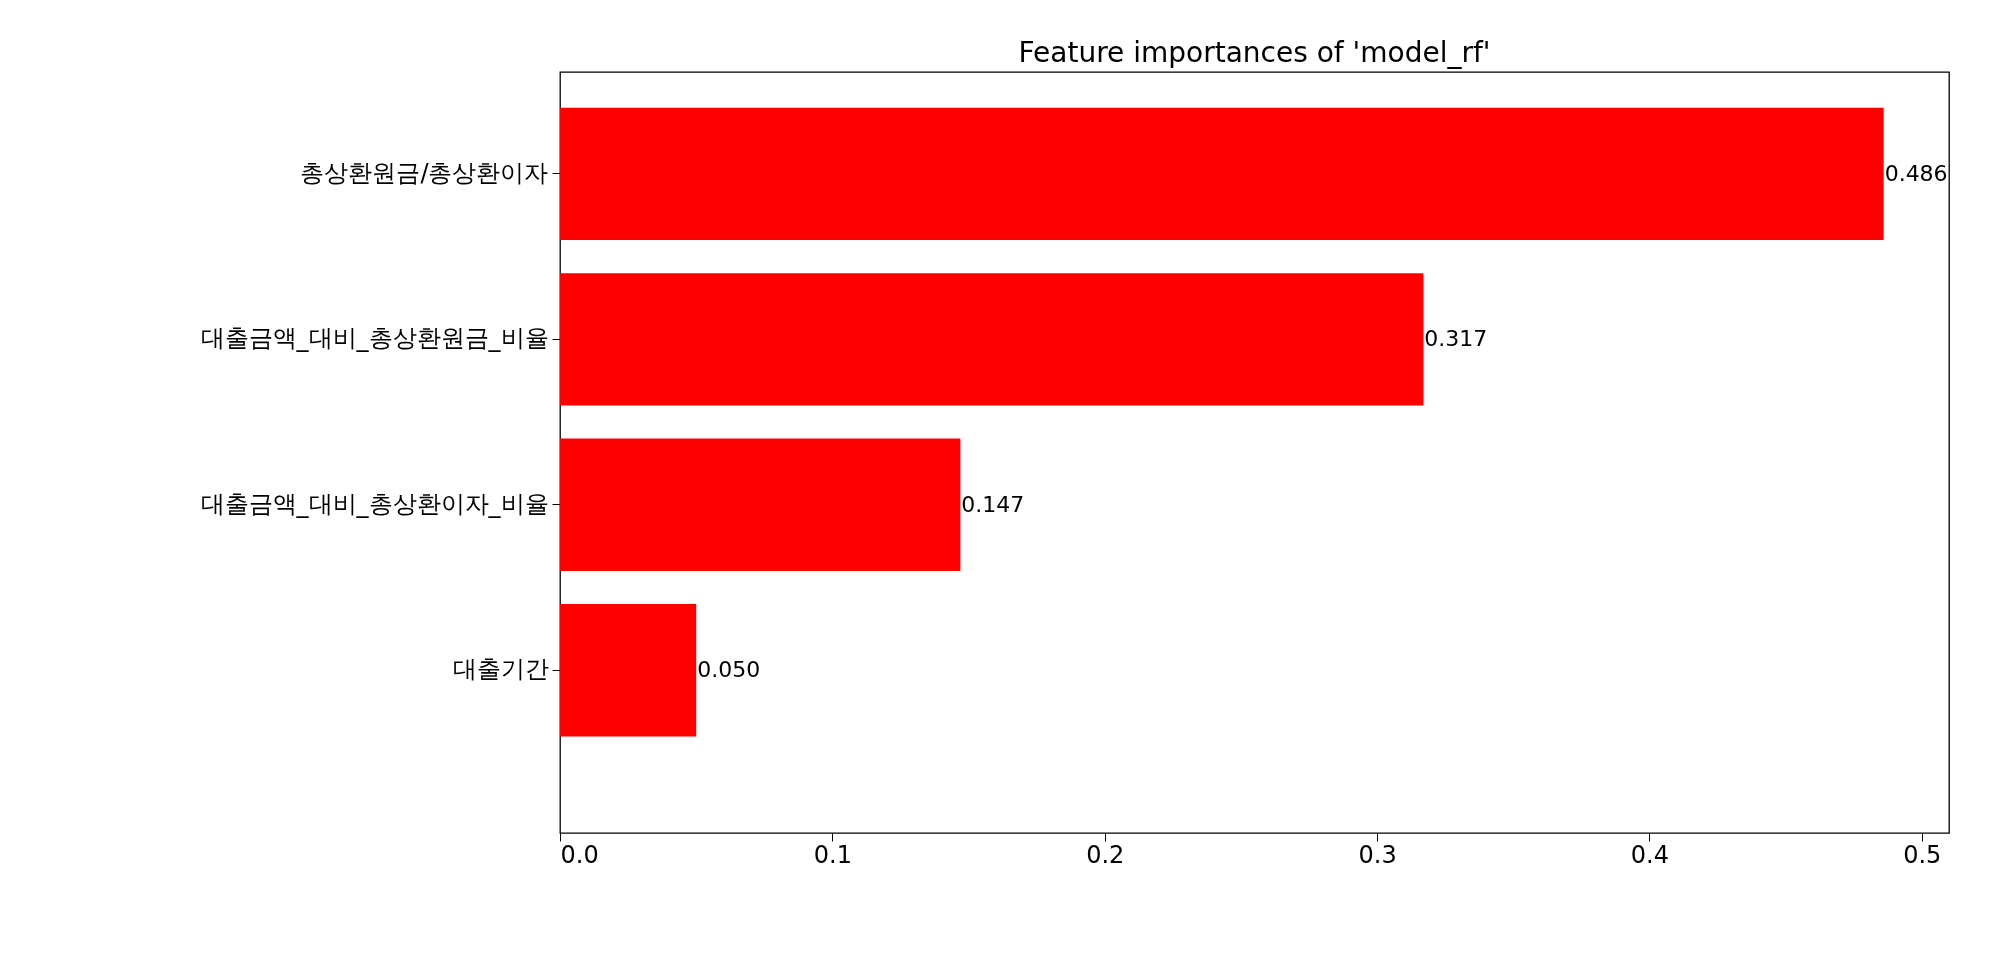 This screenshot has width=2000, height=968. Describe the element at coordinates (1922, 854) in the screenshot. I see `x-tick-label: 0.5` at that location.